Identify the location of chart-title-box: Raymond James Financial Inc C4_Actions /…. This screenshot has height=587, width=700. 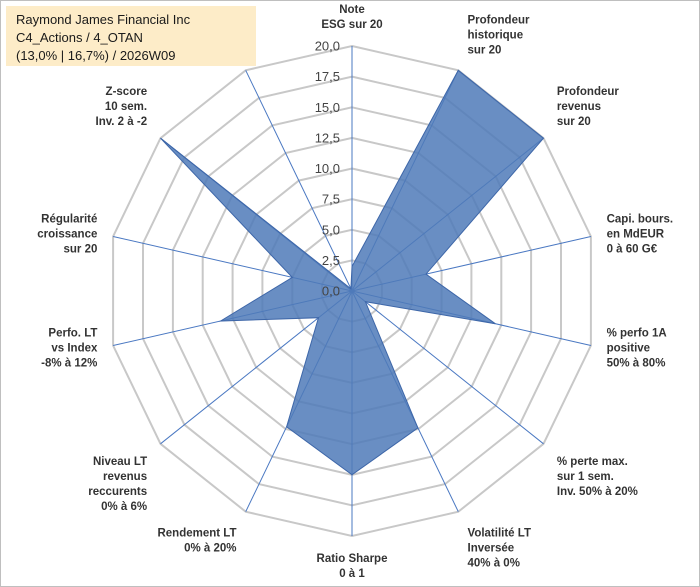
(131, 36).